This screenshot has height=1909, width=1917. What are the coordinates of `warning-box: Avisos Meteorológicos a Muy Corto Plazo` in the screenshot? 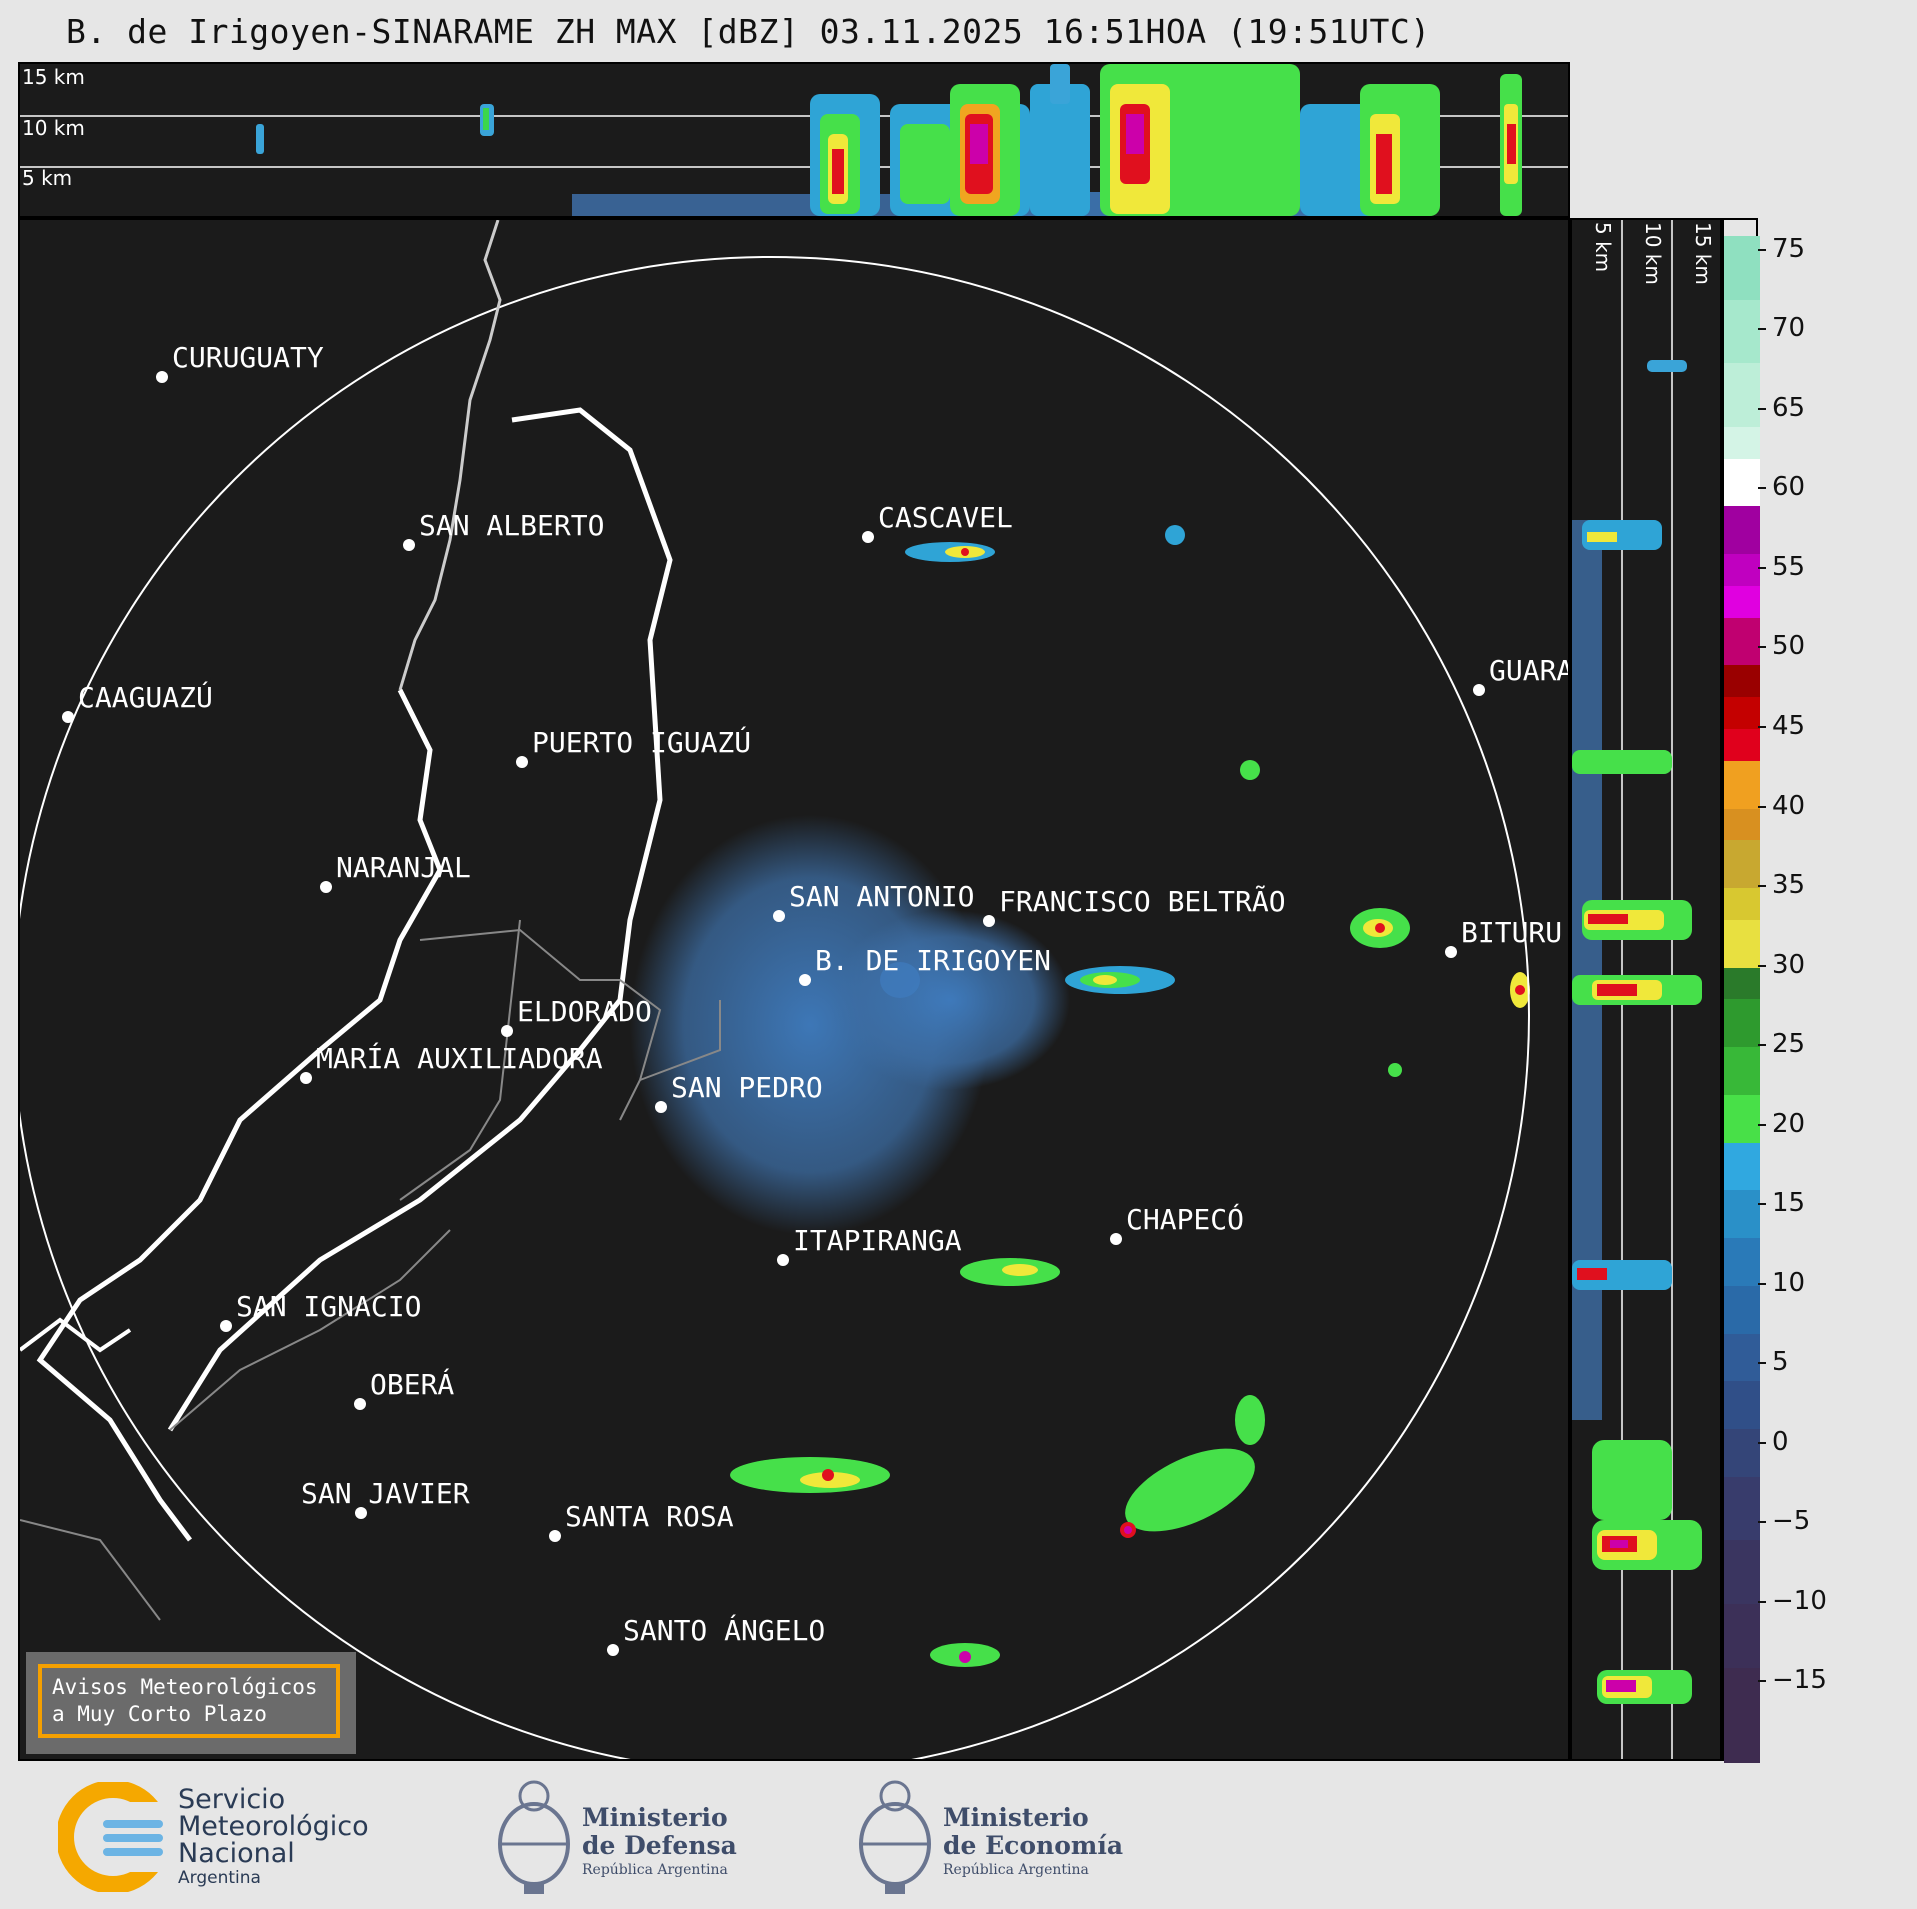 It's located at (191, 1703).